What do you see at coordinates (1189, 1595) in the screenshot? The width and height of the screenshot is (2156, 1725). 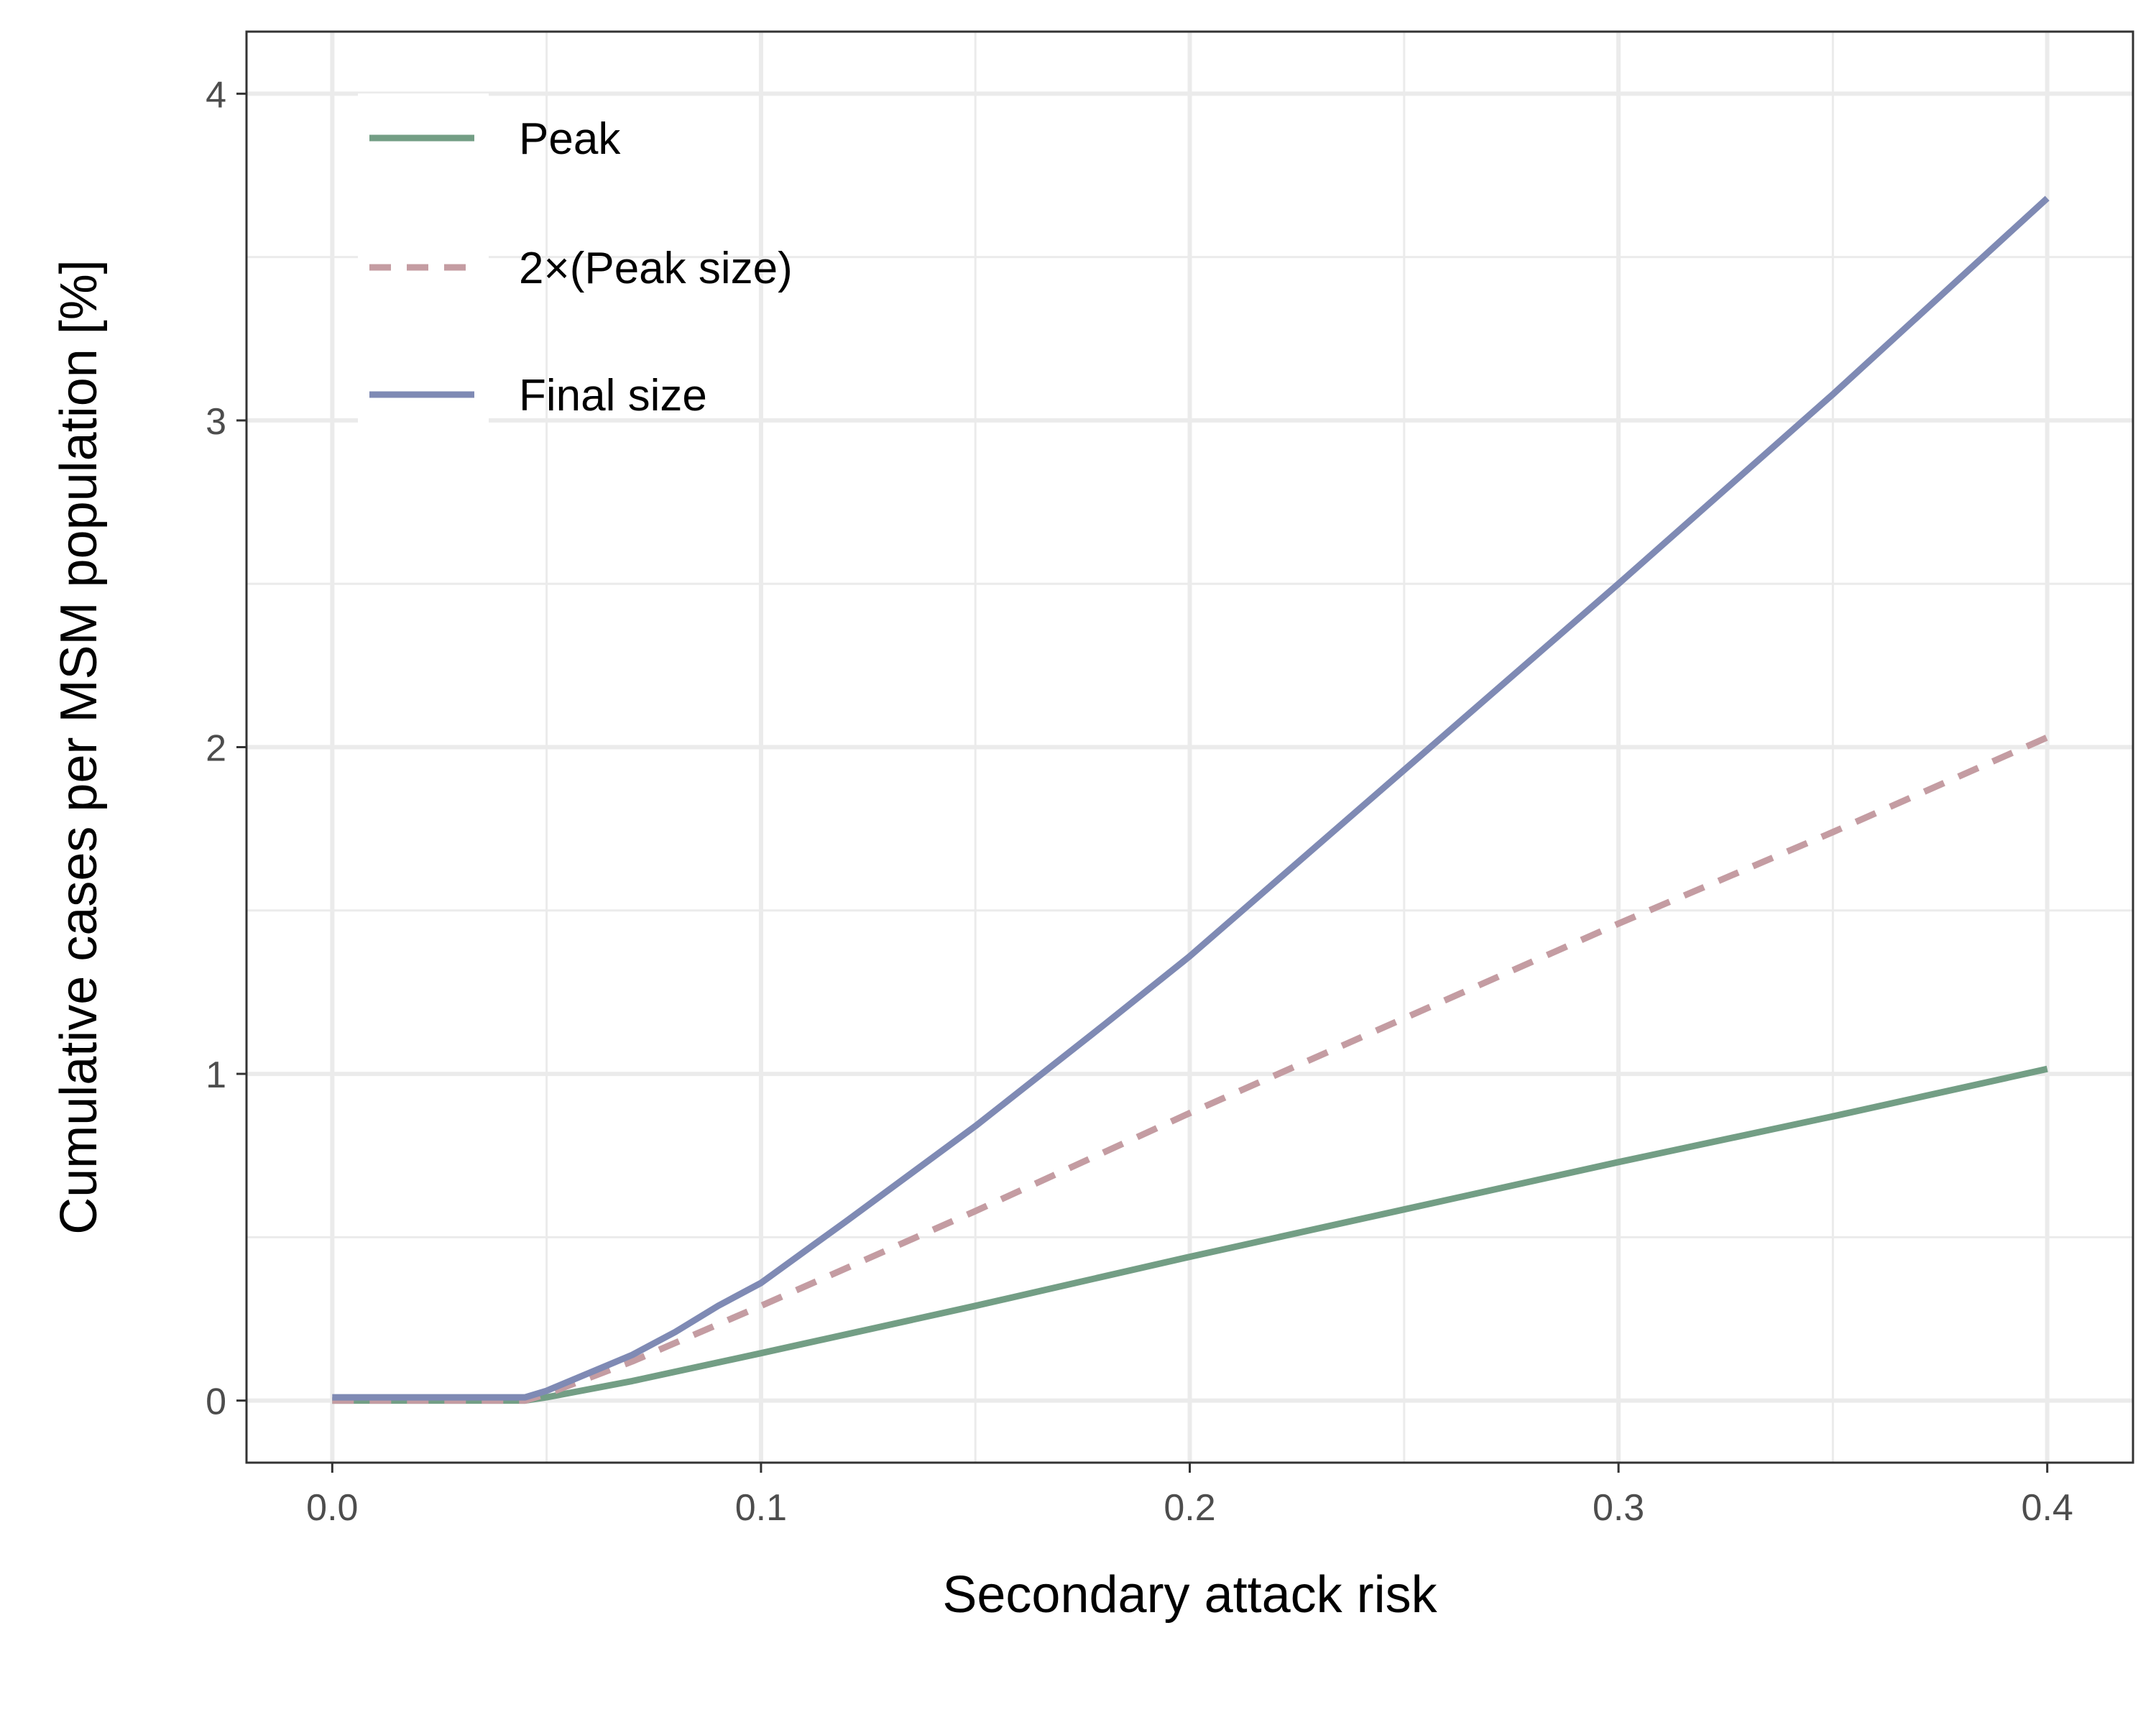 I see `x-axis-title: Secondary attack risk` at bounding box center [1189, 1595].